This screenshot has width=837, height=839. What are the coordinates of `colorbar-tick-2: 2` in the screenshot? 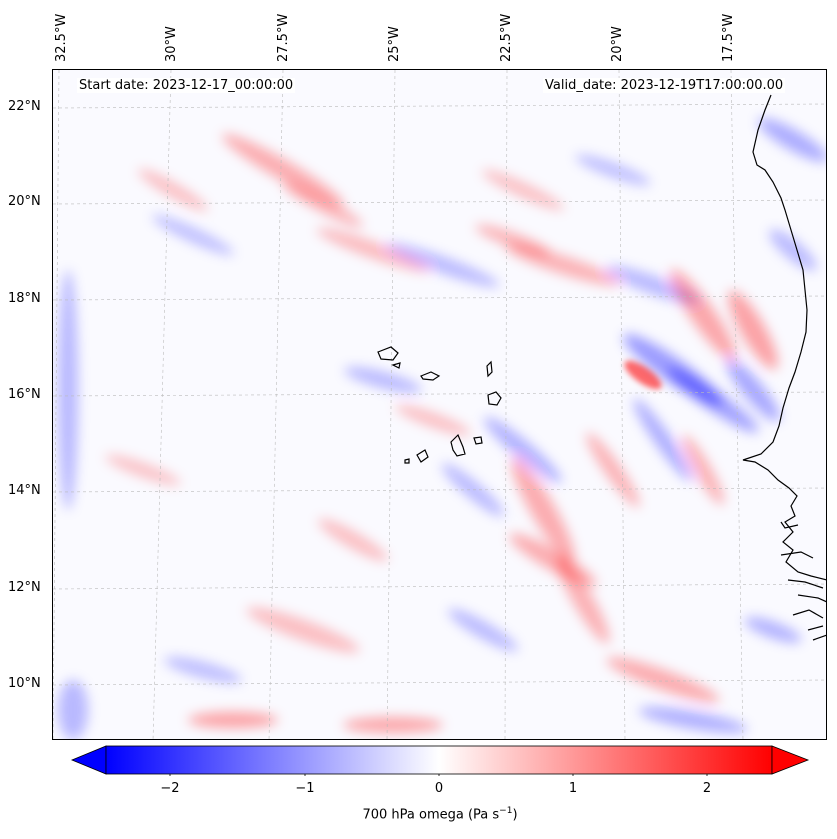 It's located at (707, 788).